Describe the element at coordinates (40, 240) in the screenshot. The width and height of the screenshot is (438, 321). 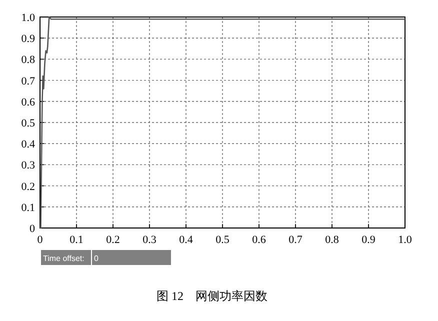
I see `x-tick-label: 0` at that location.